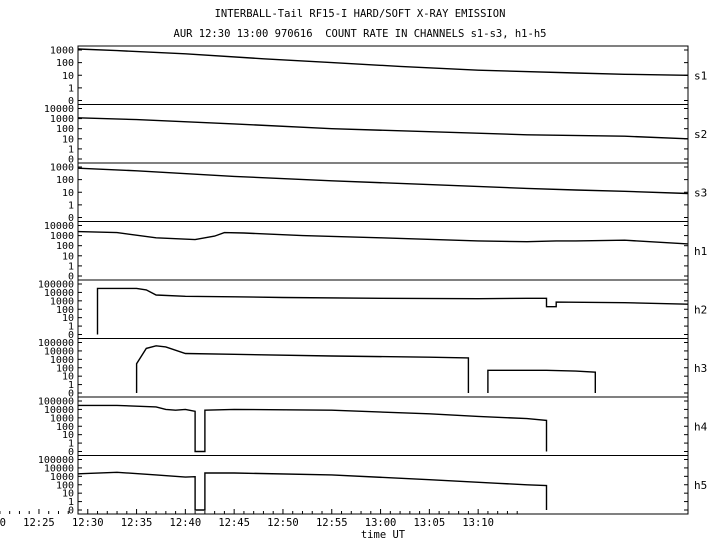 The height and width of the screenshot is (550, 720). Describe the element at coordinates (381, 523) in the screenshot. I see `x-tick-label: 13:00` at that location.